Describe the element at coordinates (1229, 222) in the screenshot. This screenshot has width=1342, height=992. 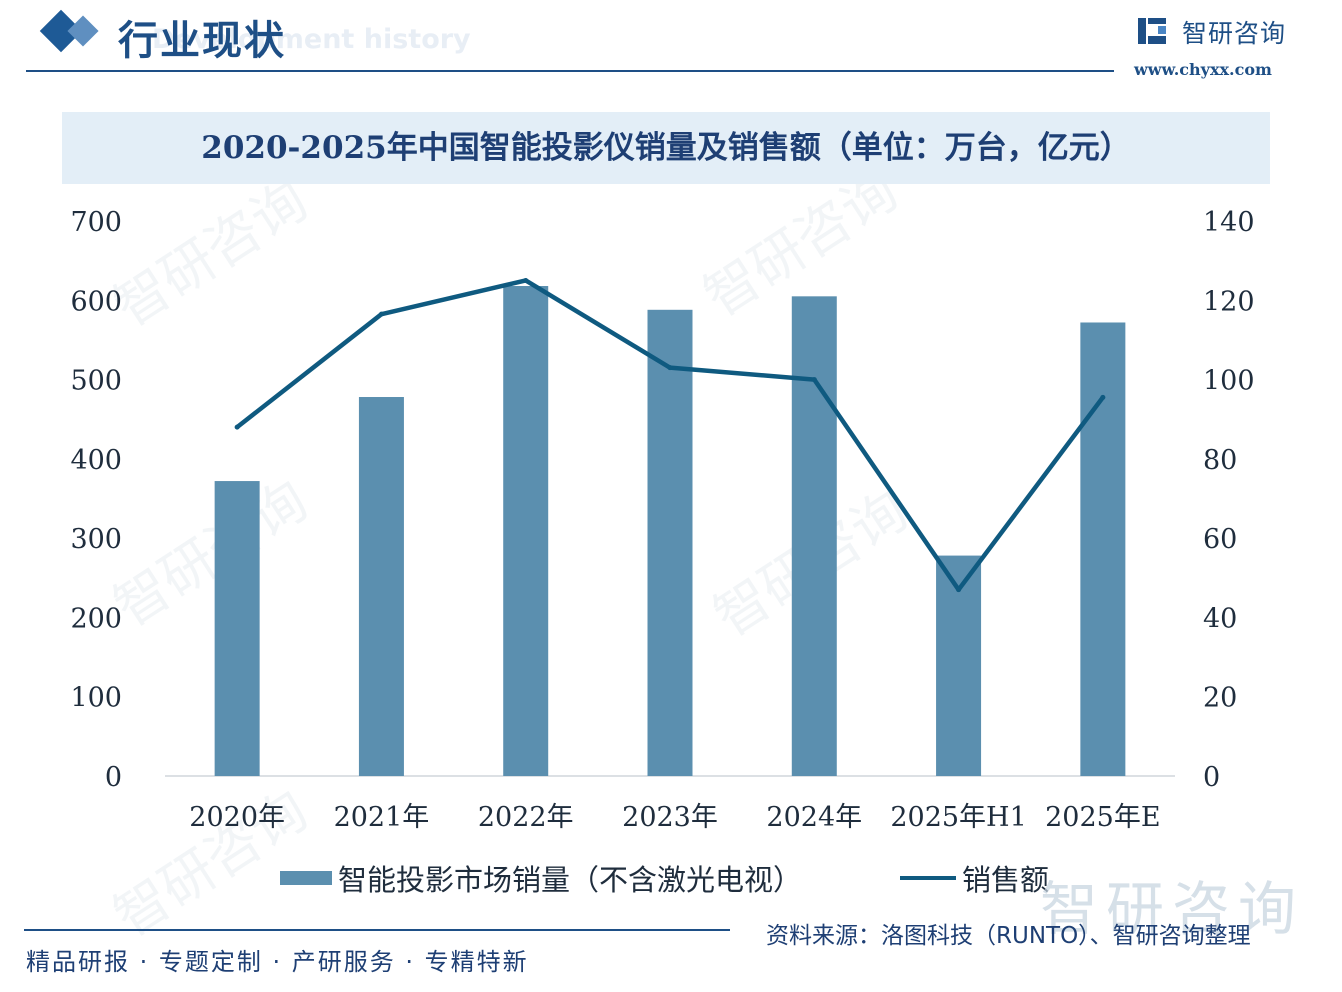
I see `y-right-tick-label: 140` at that location.